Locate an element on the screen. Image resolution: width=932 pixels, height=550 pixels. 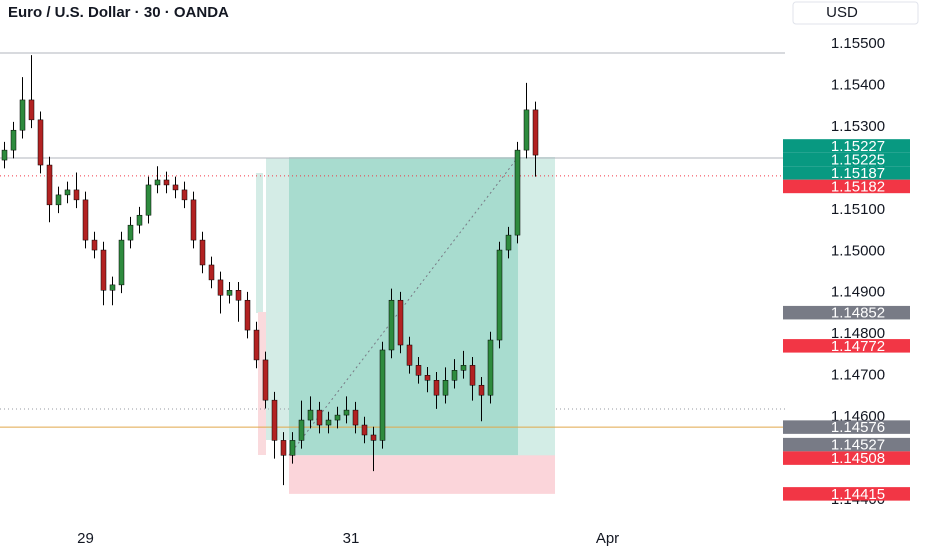
price-badge-label: 1.14772 is located at coordinates (858, 346).